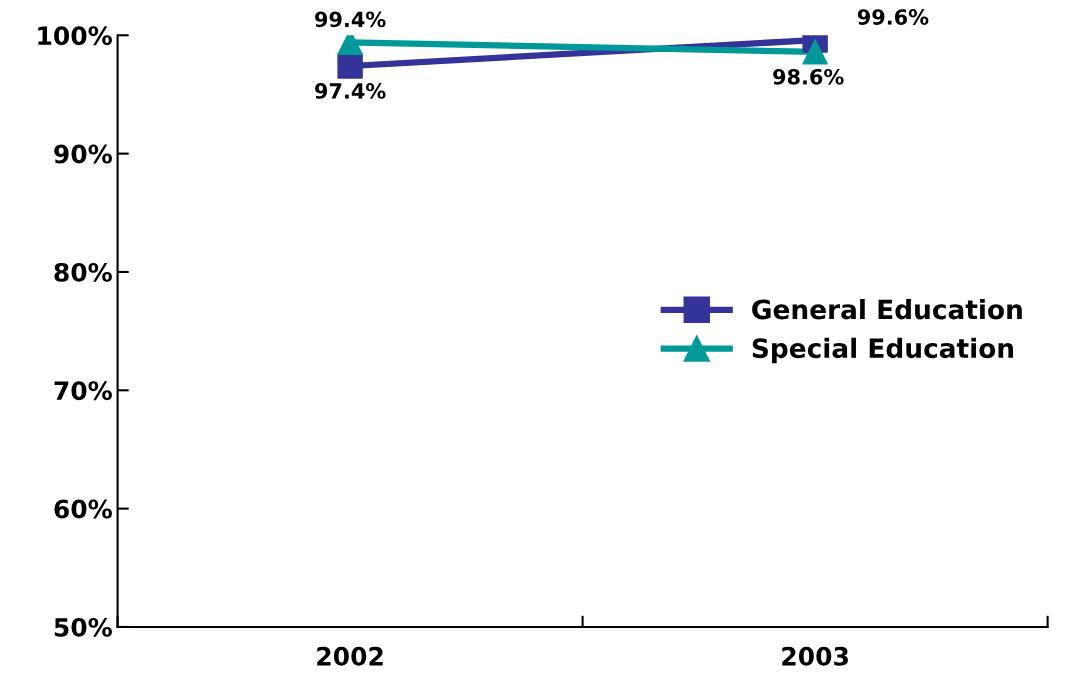 The width and height of the screenshot is (1069, 692). What do you see at coordinates (83, 272) in the screenshot?
I see `y-tick-label: 80%` at bounding box center [83, 272].